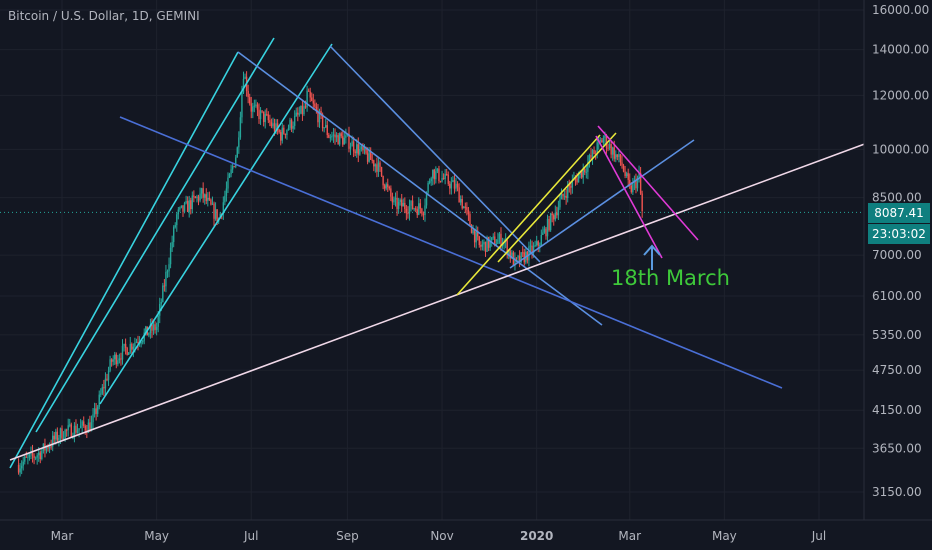  I want to click on price-tick-label: 16000.00, so click(900, 10).